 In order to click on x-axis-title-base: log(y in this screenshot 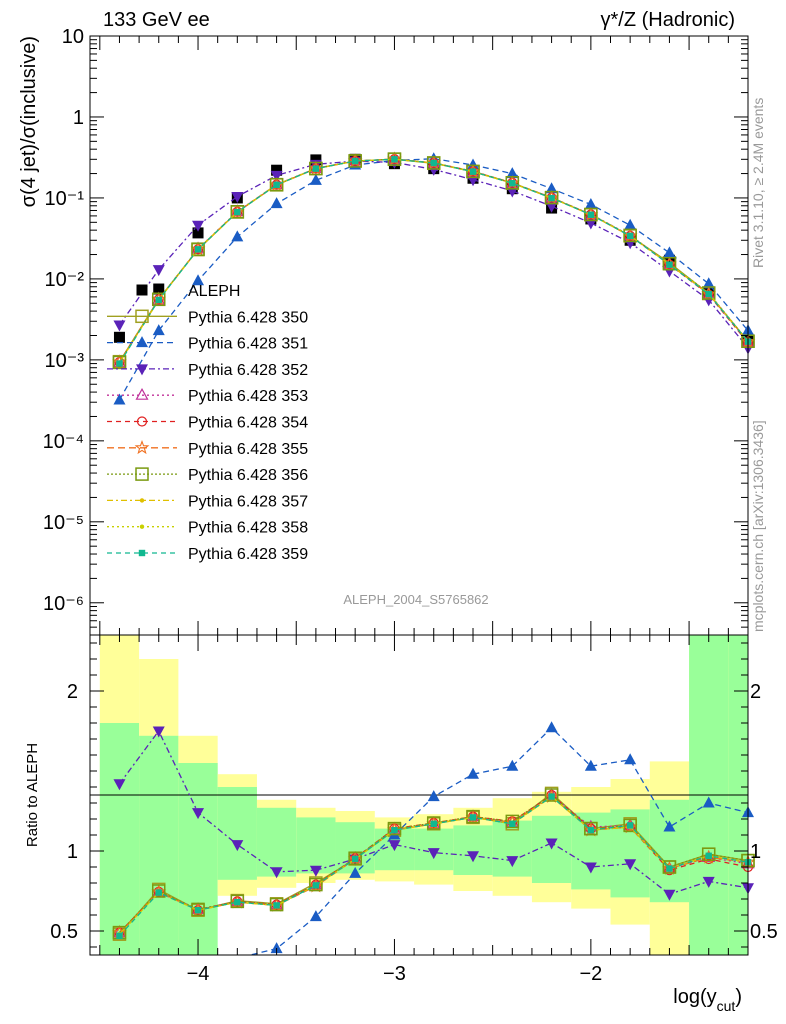, I will do `click(694, 997)`.